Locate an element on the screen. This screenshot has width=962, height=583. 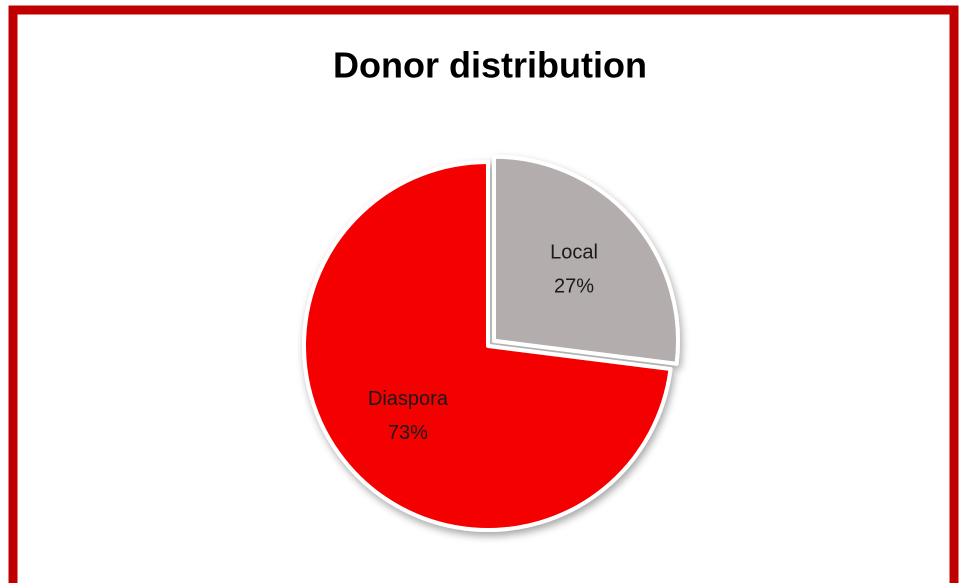
pie-slice is located at coordinates (586, 260).